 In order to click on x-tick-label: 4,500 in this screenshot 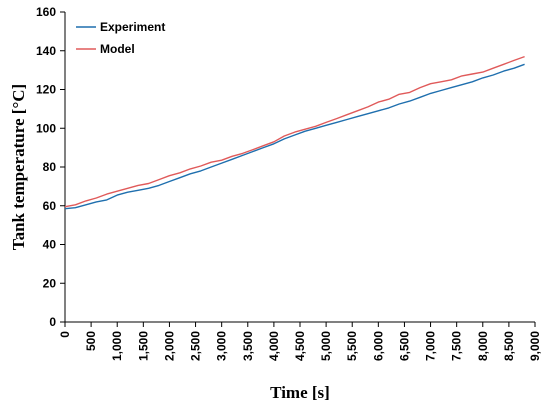, I will do `click(300, 346)`.